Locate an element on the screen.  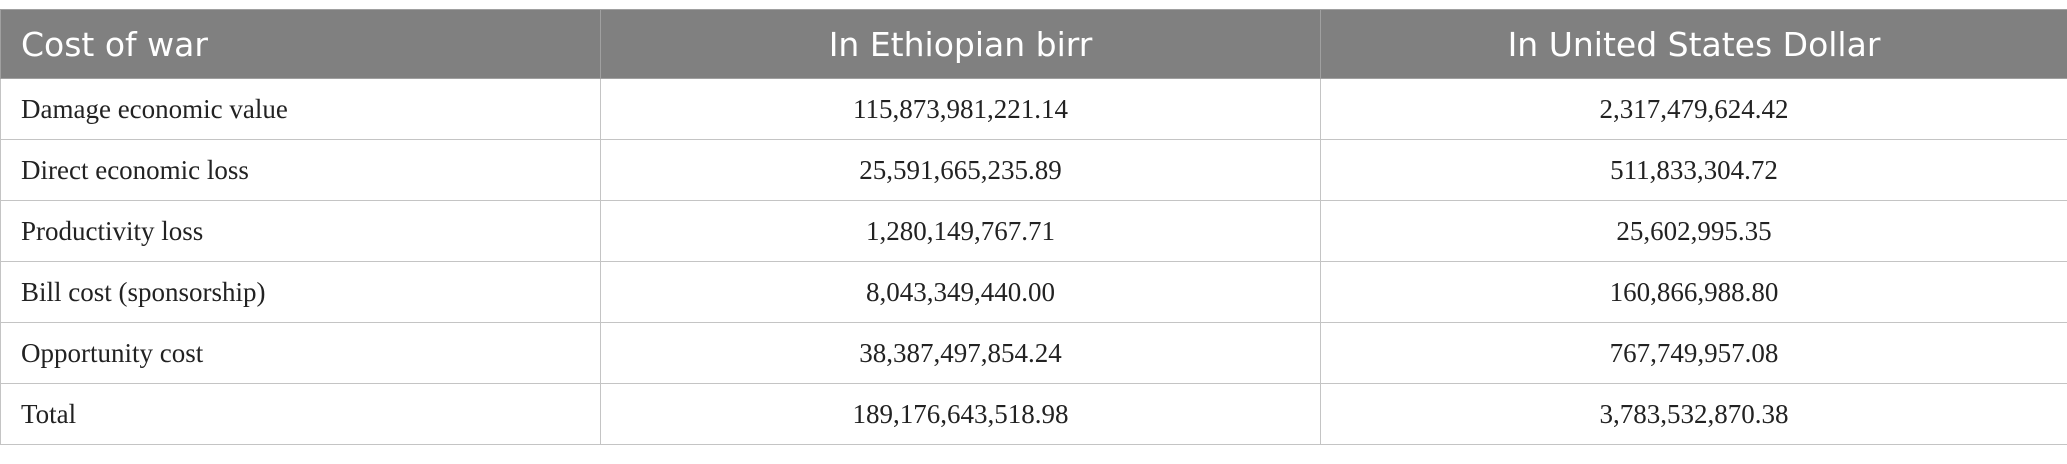
value-cell: 189,176,643,518.98 is located at coordinates (960, 414).